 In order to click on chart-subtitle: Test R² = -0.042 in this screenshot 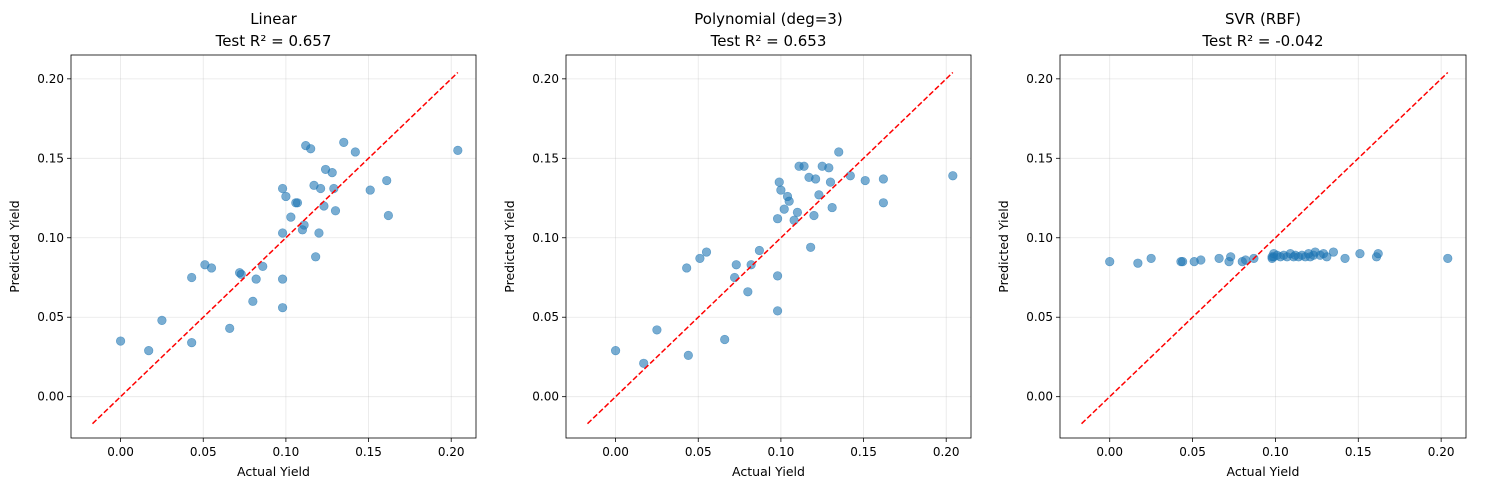, I will do `click(1262, 41)`.